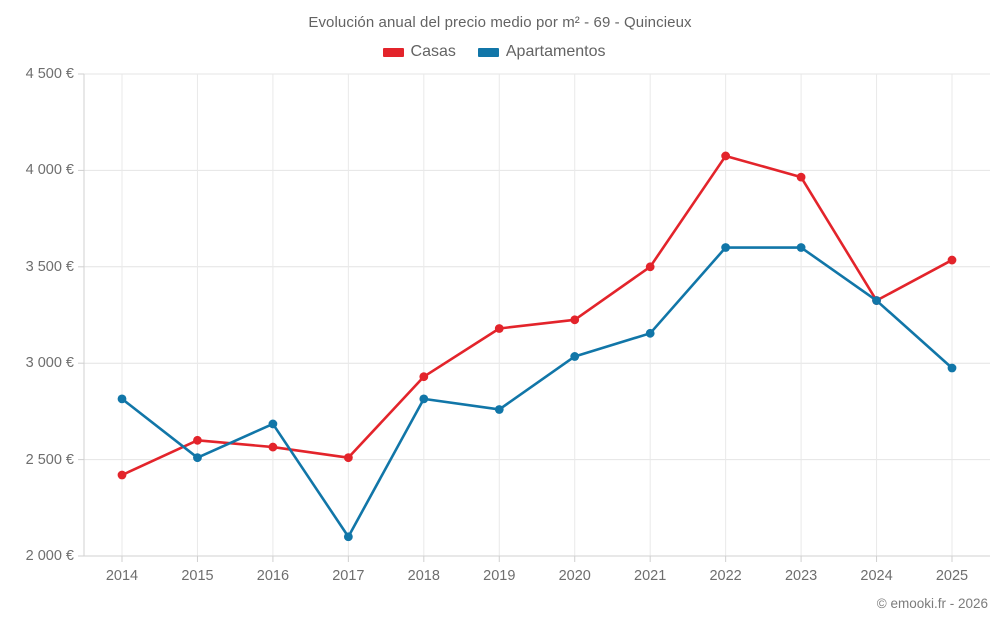 The height and width of the screenshot is (625, 1000). Describe the element at coordinates (49, 556) in the screenshot. I see `y-axis-tick-label: 2 000 €` at that location.